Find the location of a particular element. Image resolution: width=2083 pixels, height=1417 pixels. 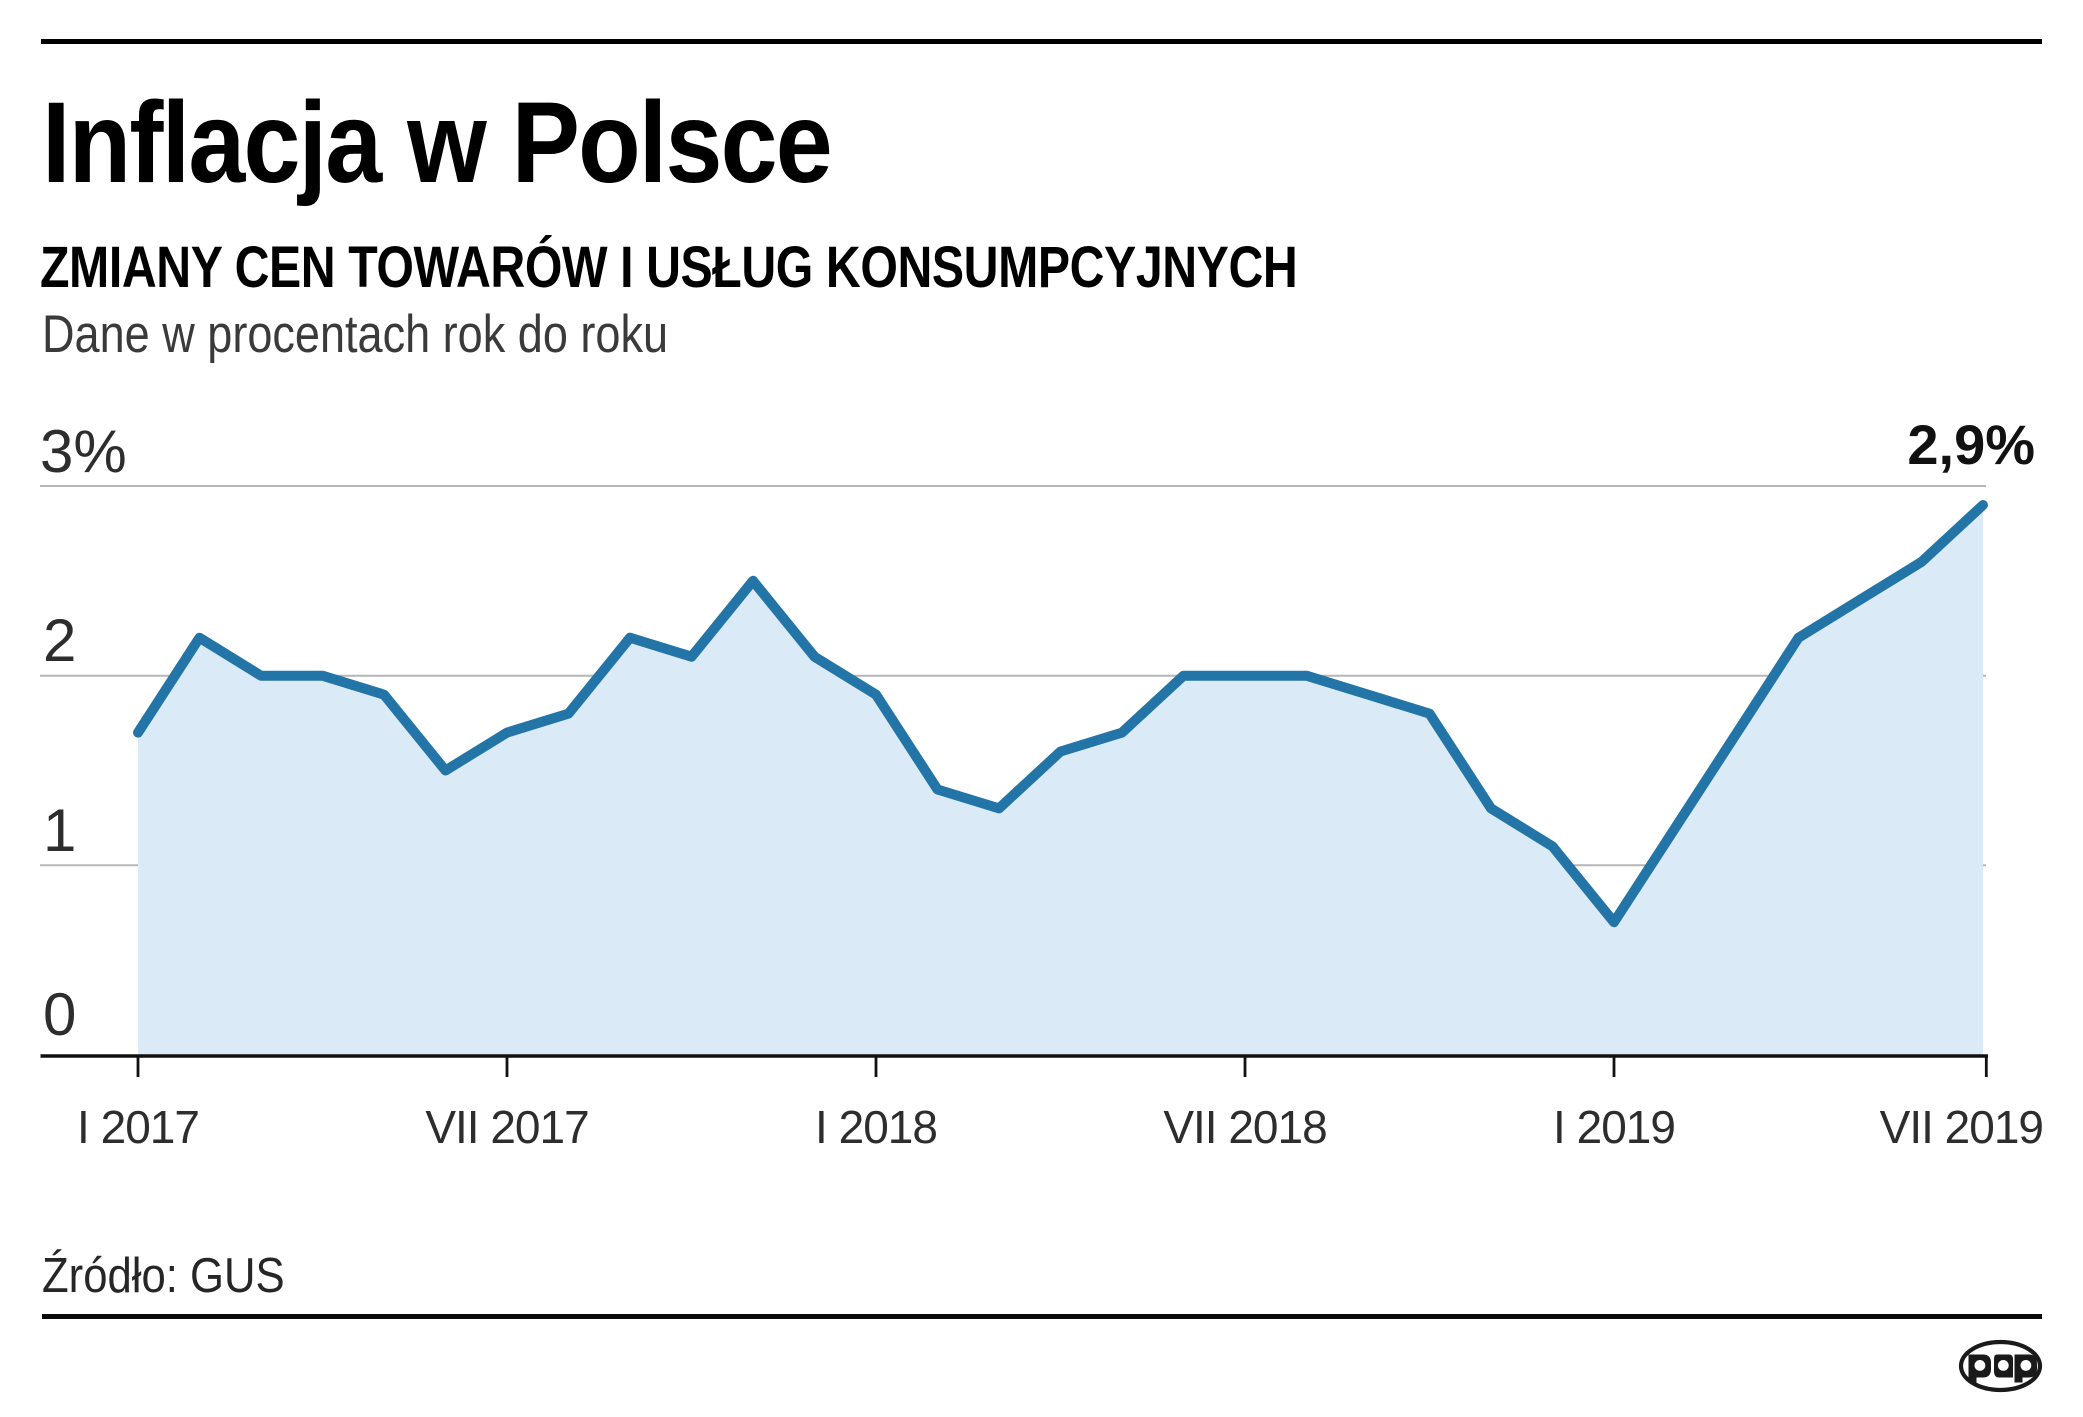

svg-text: 0 is located at coordinates (59, 1014).